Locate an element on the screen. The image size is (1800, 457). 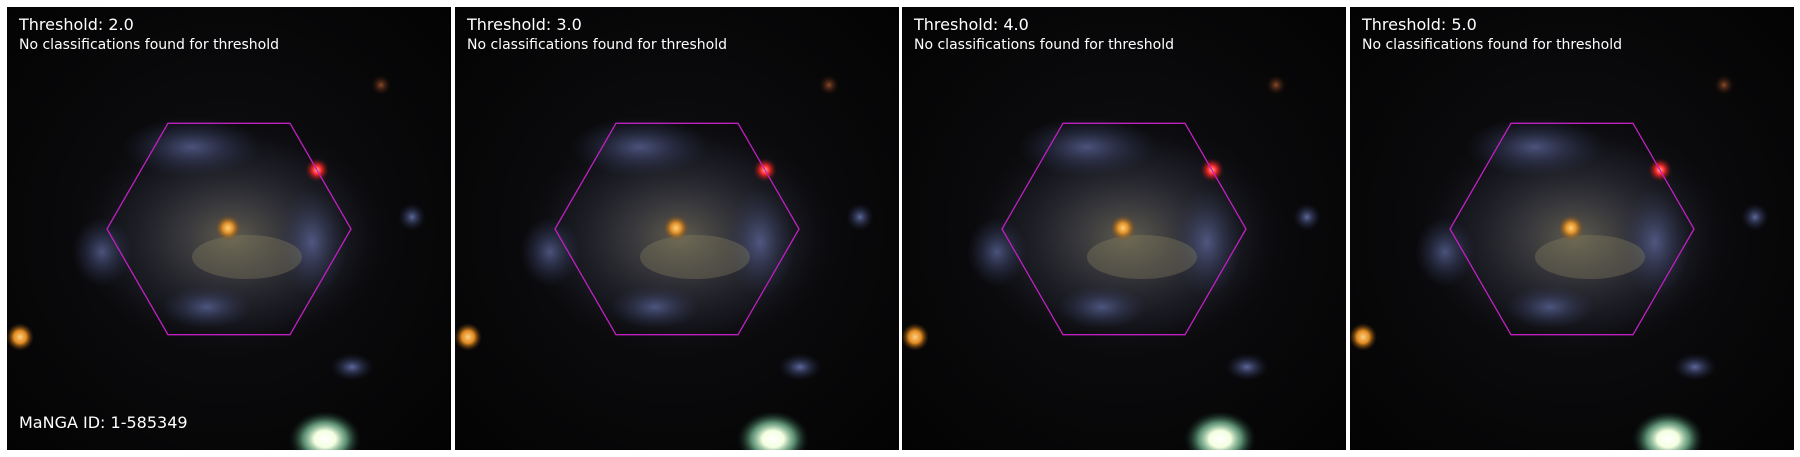
panel-title: Threshold: 2.0 is located at coordinates (76, 24).